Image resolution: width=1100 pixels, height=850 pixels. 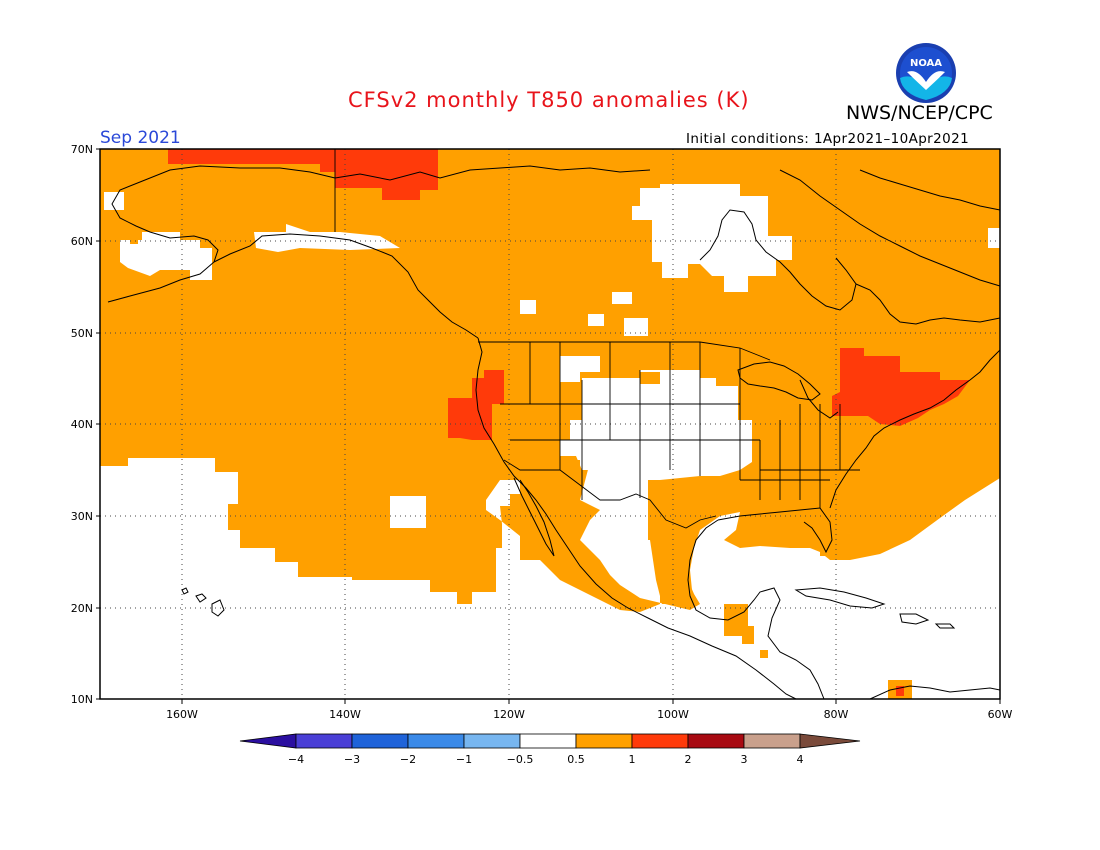 What do you see at coordinates (546, 759) in the screenshot?
I see `colorbar-labels: −4 −3 −2 −1 −0.5 0.5 1 2 3 4` at bounding box center [546, 759].